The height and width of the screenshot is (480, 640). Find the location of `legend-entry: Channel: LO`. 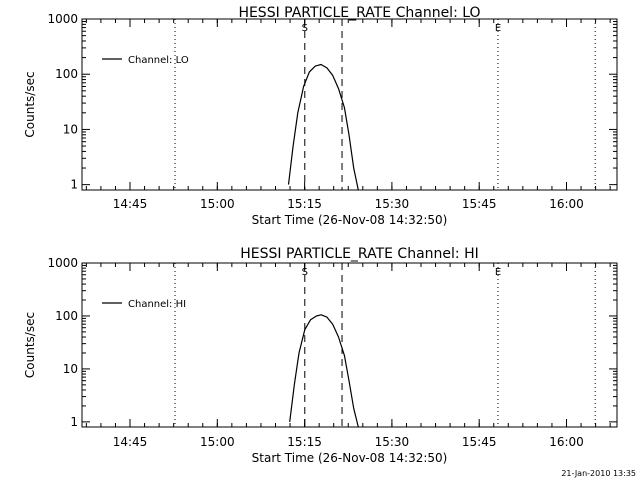

legend-entry: Channel: LO is located at coordinates (158, 60).